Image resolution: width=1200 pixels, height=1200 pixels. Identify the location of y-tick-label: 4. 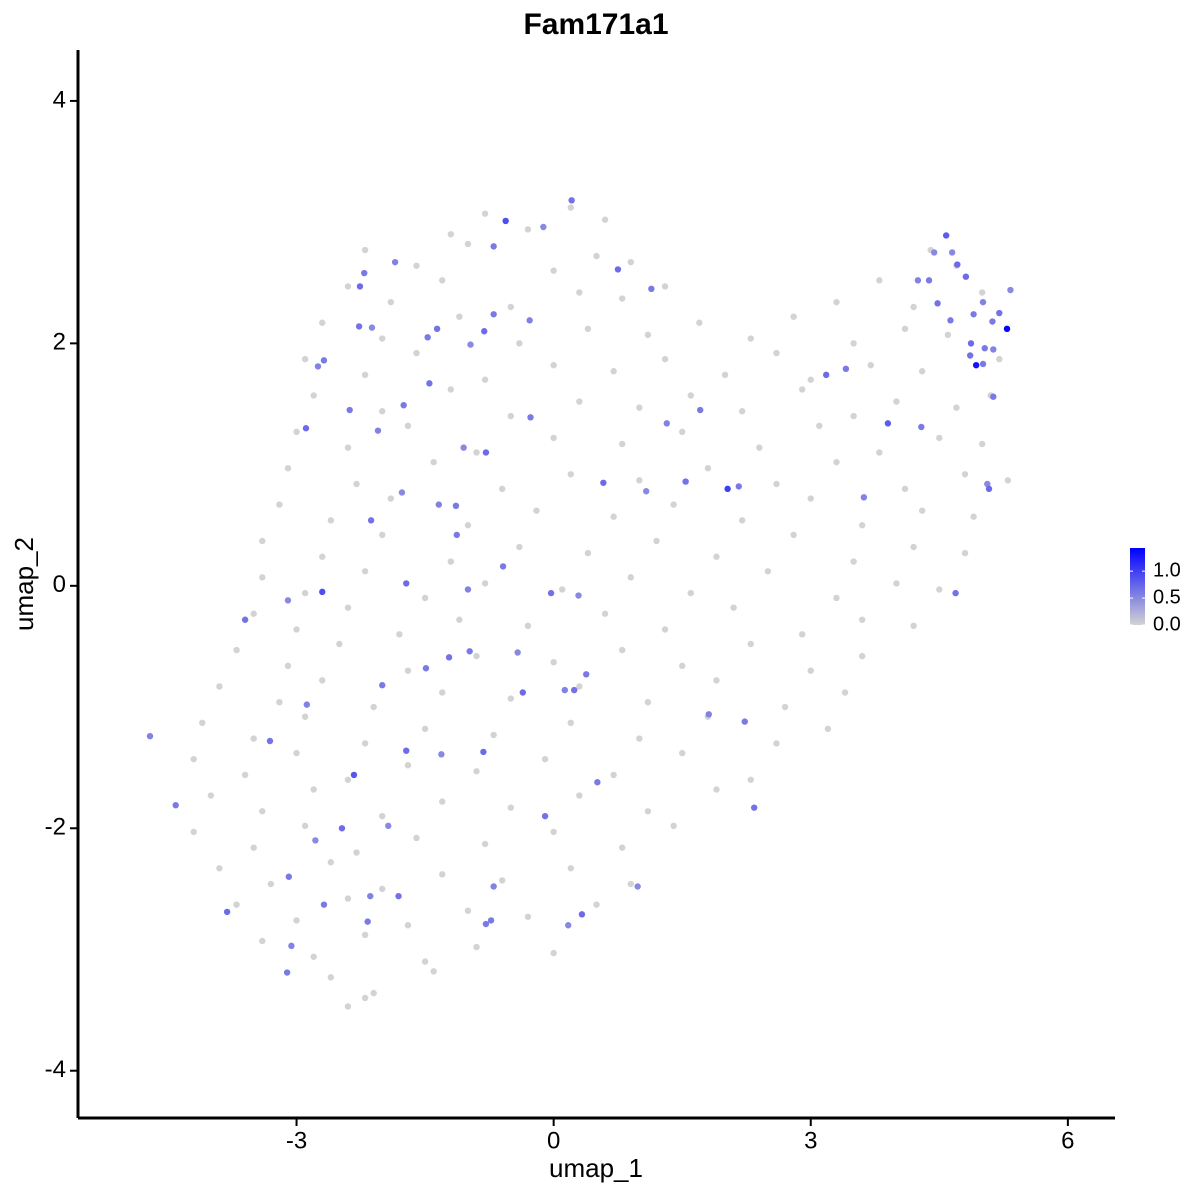
(59, 99).